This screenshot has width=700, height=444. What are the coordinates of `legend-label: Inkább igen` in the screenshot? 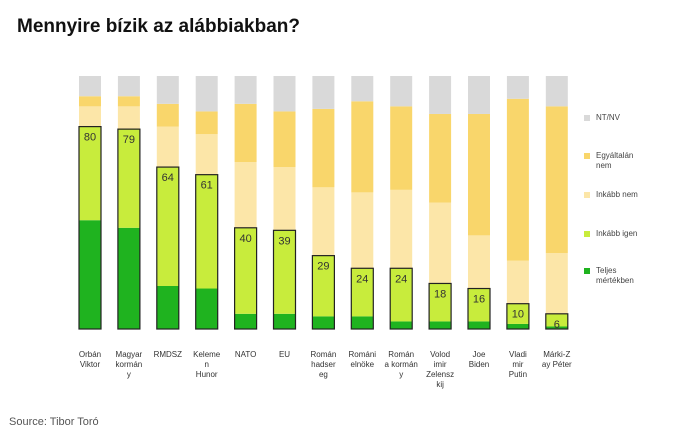 It's located at (616, 233).